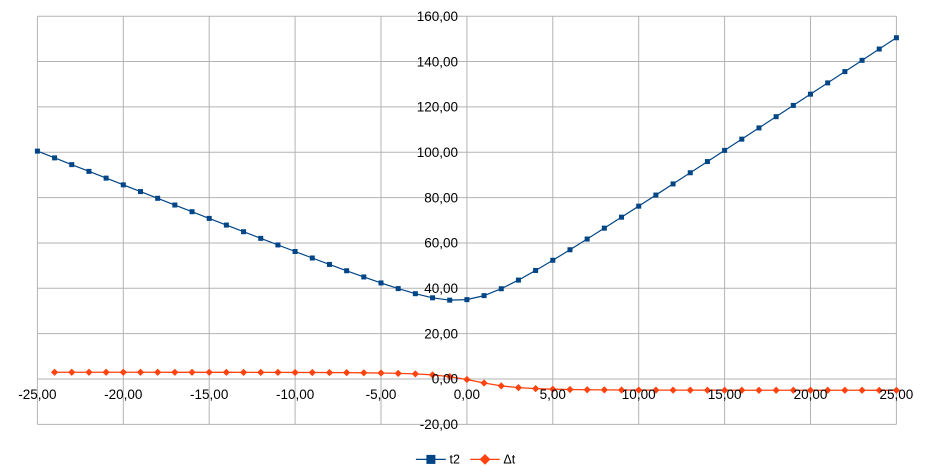 This screenshot has width=932, height=476. What do you see at coordinates (441, 197) in the screenshot?
I see `svg-text: 80,00` at bounding box center [441, 197].